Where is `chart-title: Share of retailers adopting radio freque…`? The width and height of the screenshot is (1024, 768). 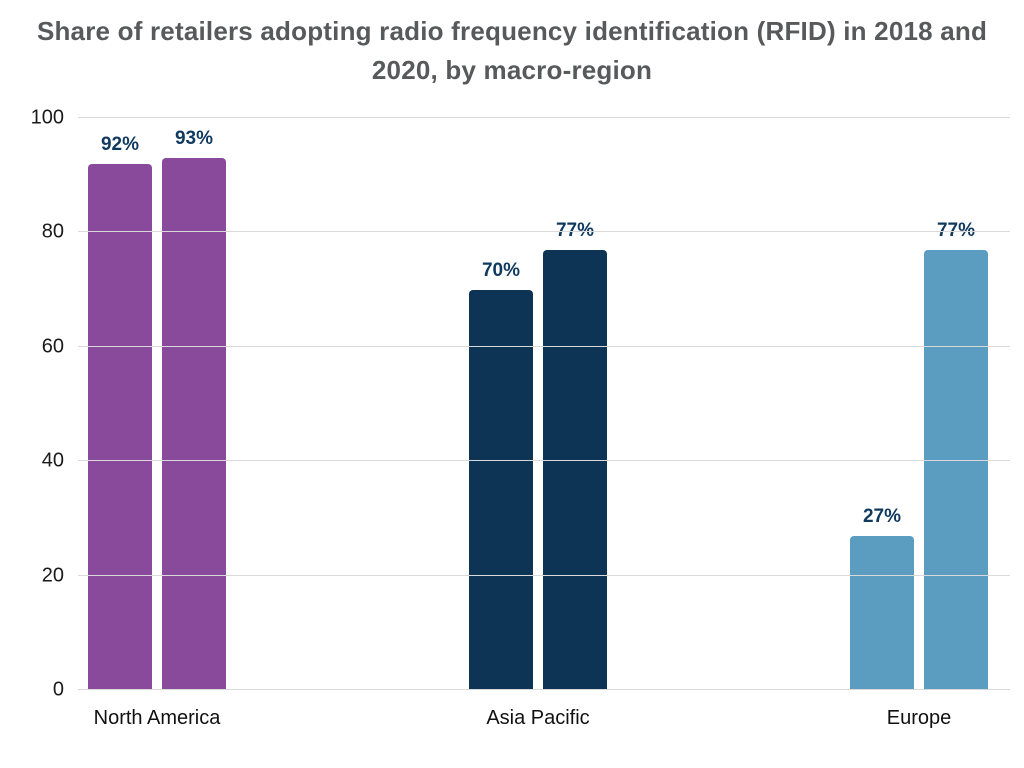
chart-title: Share of retailers adopting radio freque… is located at coordinates (512, 50).